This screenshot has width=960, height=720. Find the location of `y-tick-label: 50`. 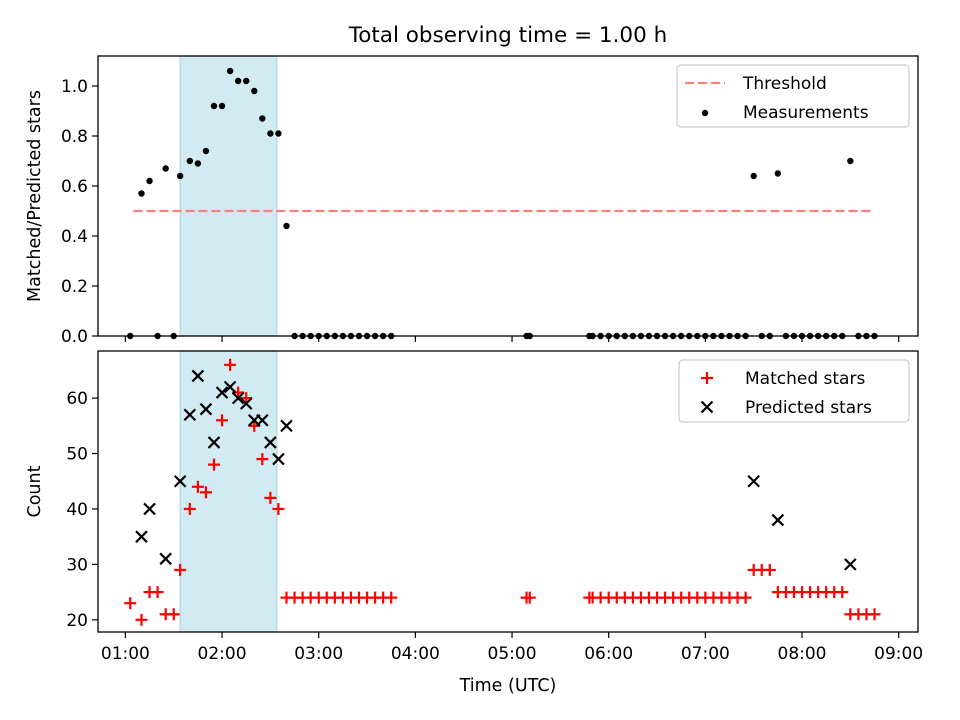

y-tick-label: 50 is located at coordinates (77, 455).